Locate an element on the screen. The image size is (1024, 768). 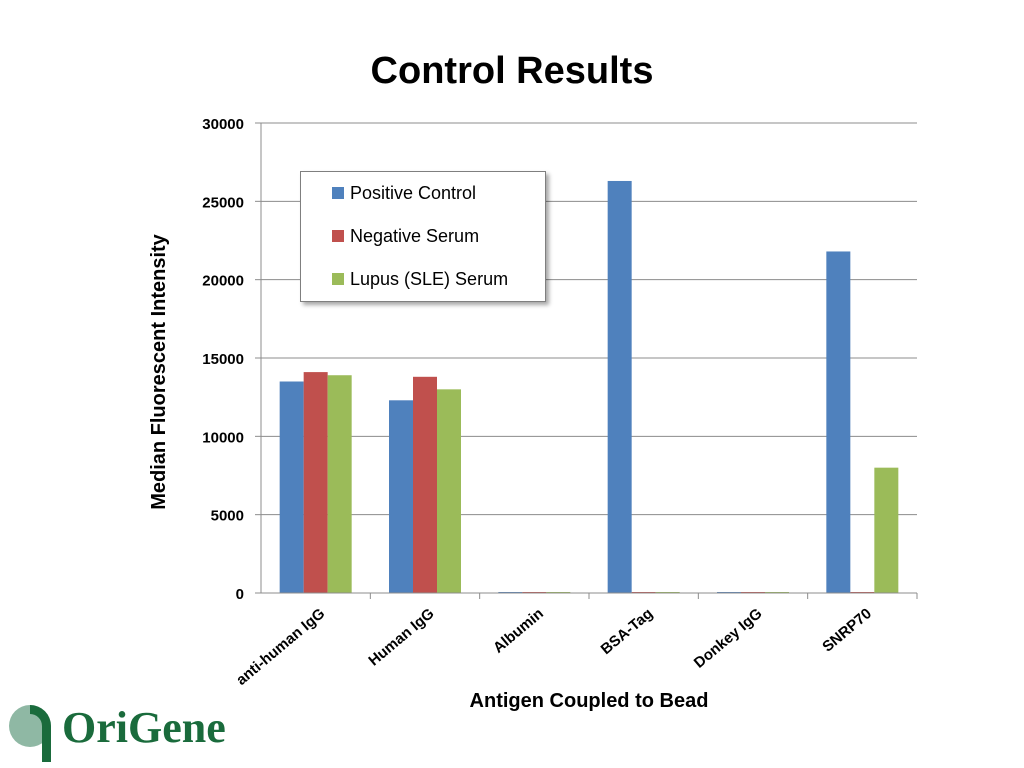
logo-wordmark: OriGene is located at coordinates (144, 727).